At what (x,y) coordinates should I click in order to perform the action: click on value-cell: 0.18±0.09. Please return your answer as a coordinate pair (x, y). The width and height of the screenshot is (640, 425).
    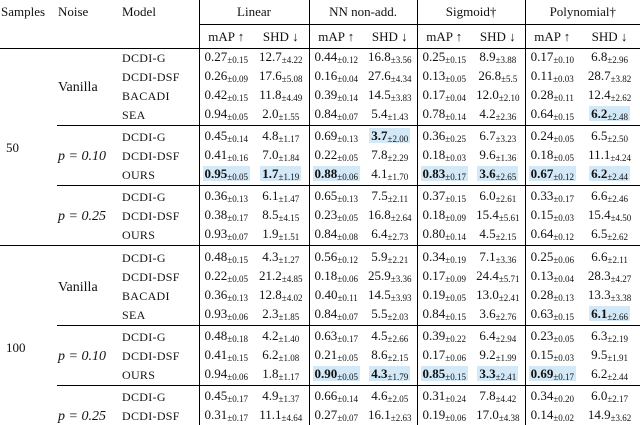
    Looking at the image, I should click on (444, 216).